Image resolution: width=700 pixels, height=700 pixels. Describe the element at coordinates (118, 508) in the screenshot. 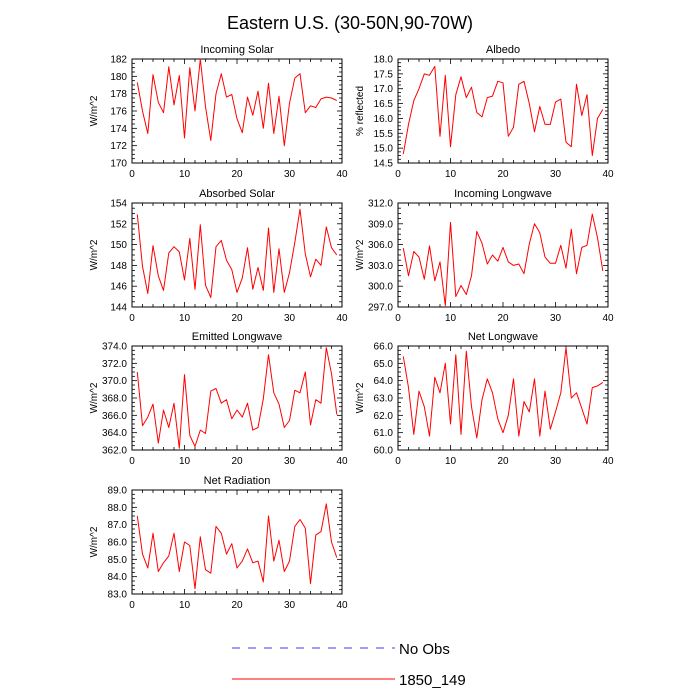

I see `y-tick-label: 88.0` at that location.